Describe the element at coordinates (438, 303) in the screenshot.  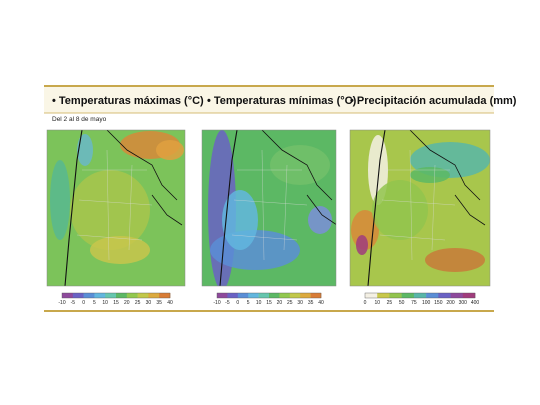
I see `legend-tick-label: 150` at that location.